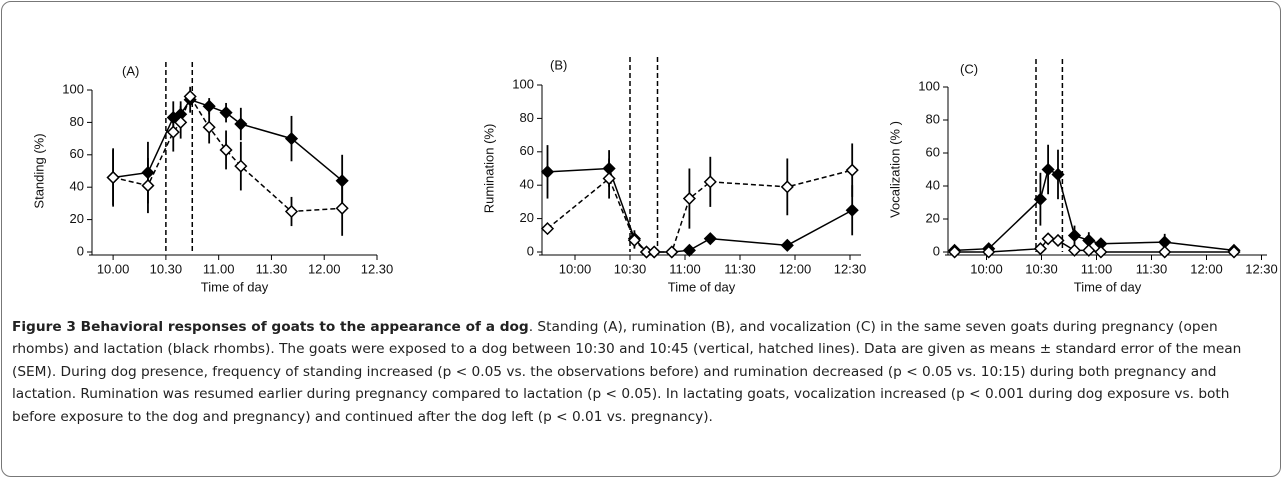  Describe the element at coordinates (324, 268) in the screenshot. I see `x-tick-label: 12.00` at that location.